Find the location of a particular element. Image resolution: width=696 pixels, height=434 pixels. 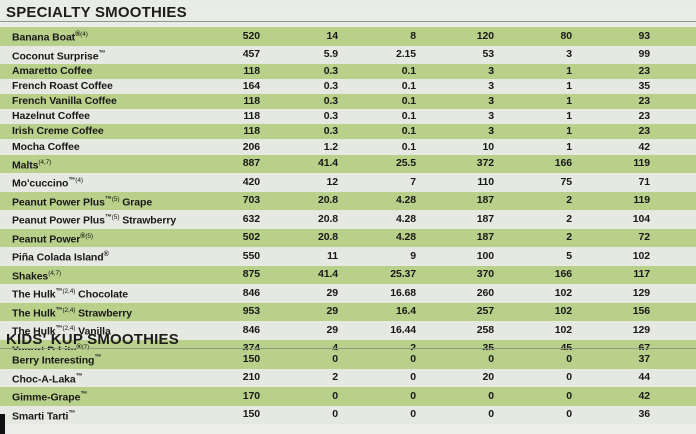

nutrition-value-cell: 2.15 is located at coordinates (405, 54).